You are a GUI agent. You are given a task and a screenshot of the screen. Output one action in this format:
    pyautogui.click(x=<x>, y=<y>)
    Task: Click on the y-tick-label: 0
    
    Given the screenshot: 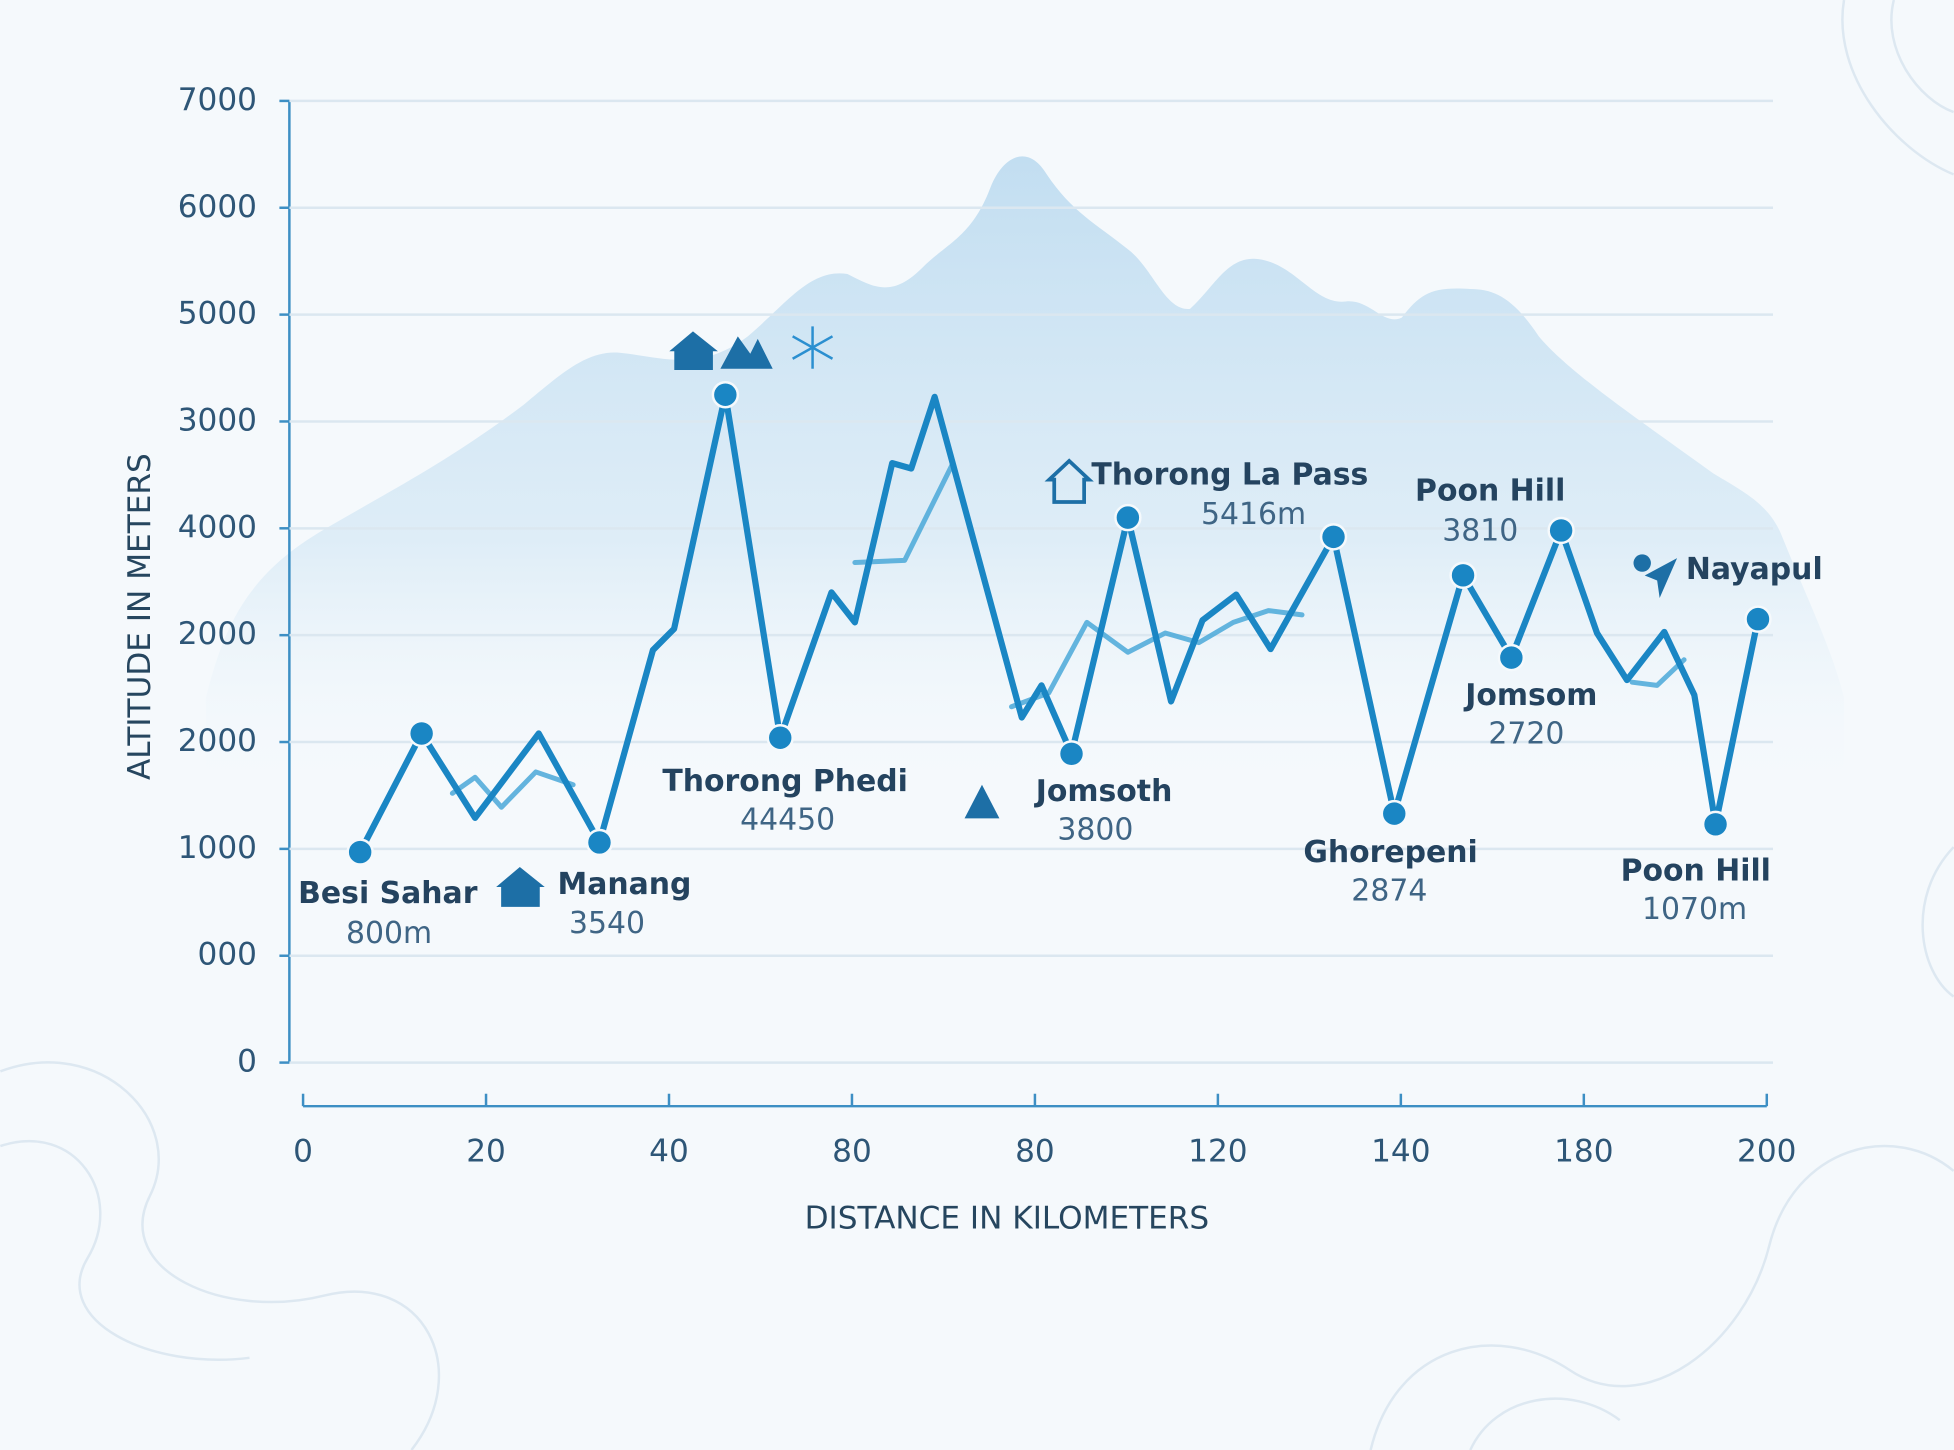 What is the action you would take?
    pyautogui.click(x=247, y=1062)
    